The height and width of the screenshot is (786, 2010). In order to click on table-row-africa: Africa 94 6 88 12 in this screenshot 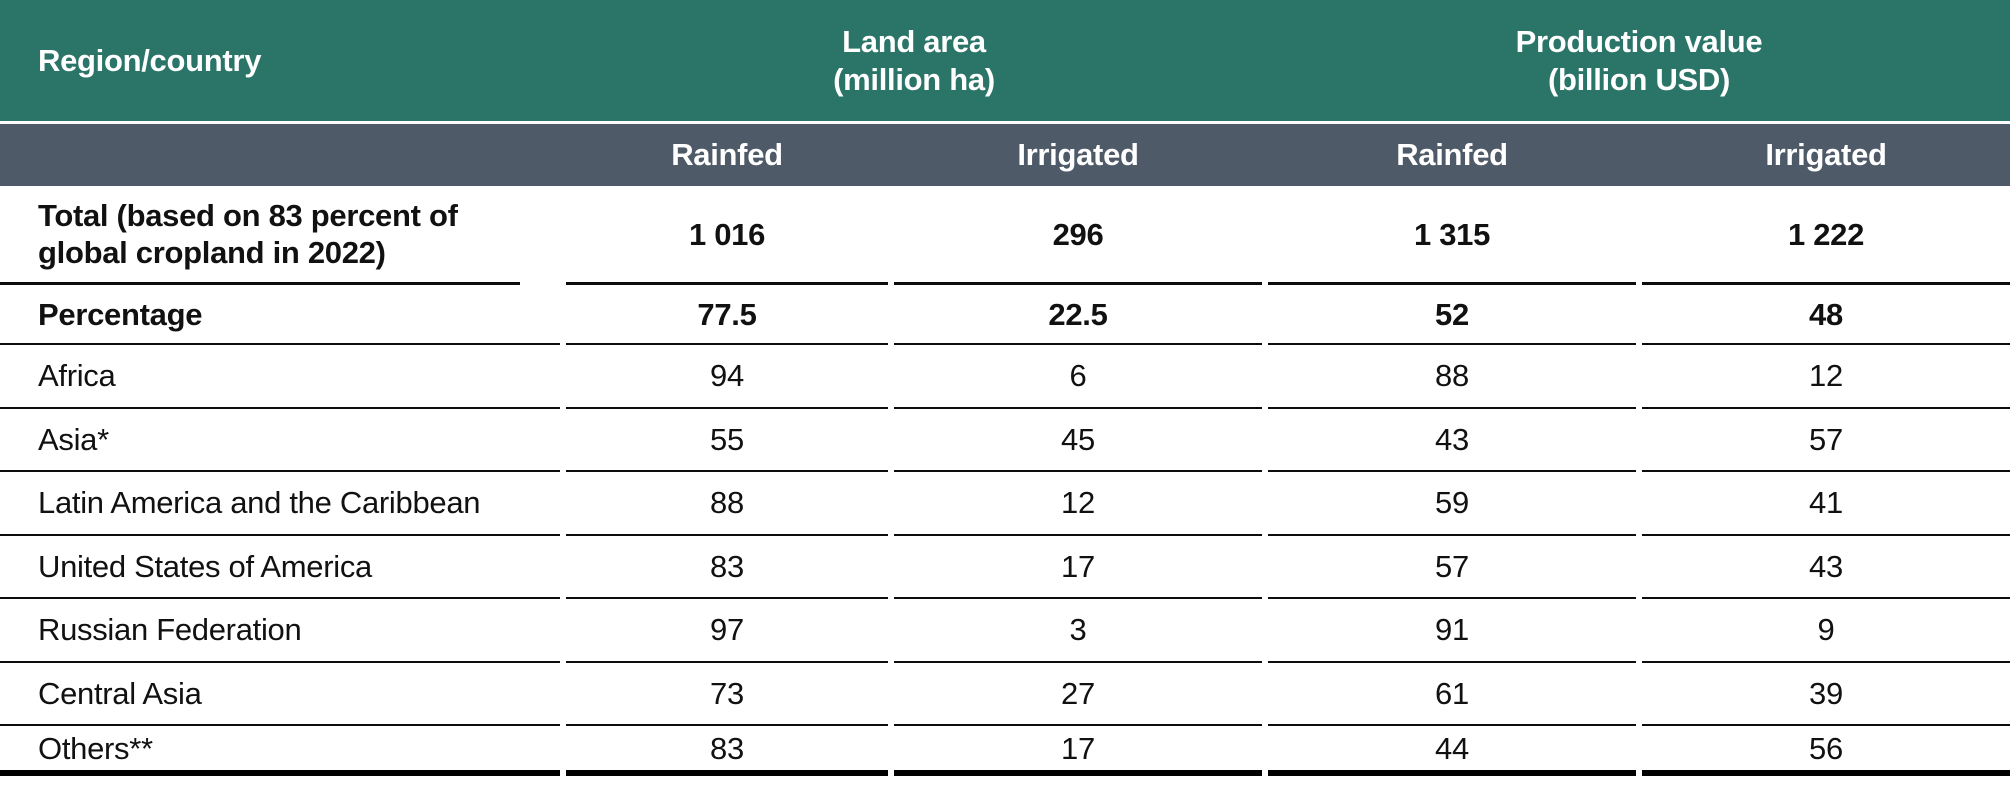, I will do `click(1005, 377)`.